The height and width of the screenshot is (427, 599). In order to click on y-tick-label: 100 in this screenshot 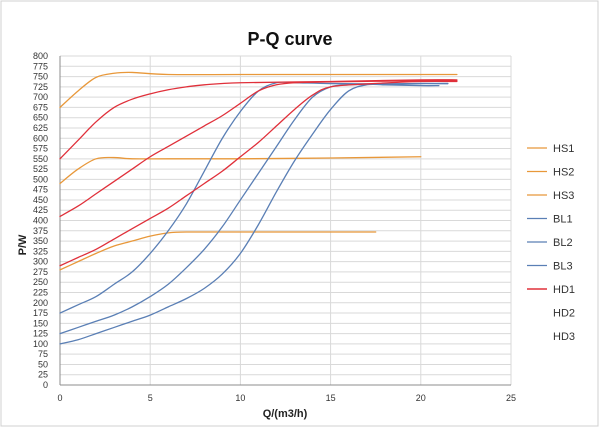, I will do `click(40, 344)`.